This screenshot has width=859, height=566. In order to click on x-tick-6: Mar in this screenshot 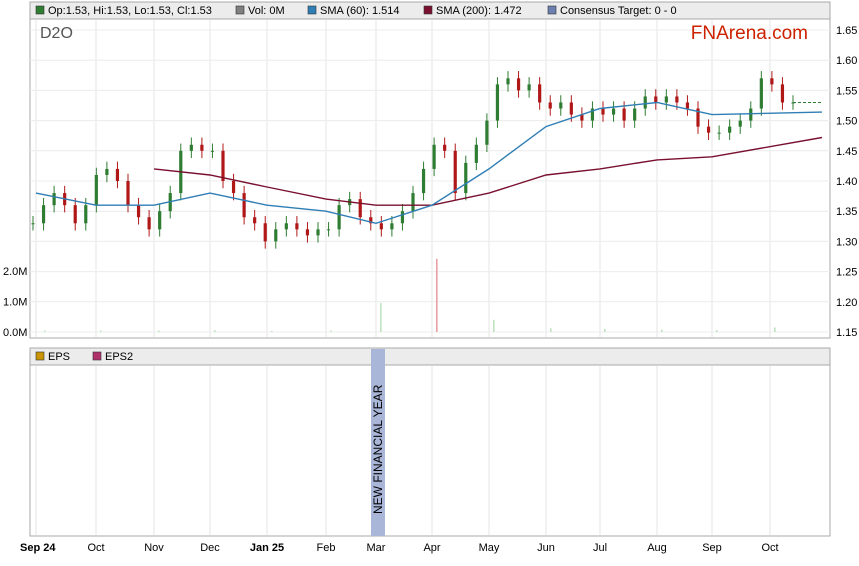, I will do `click(376, 548)`.